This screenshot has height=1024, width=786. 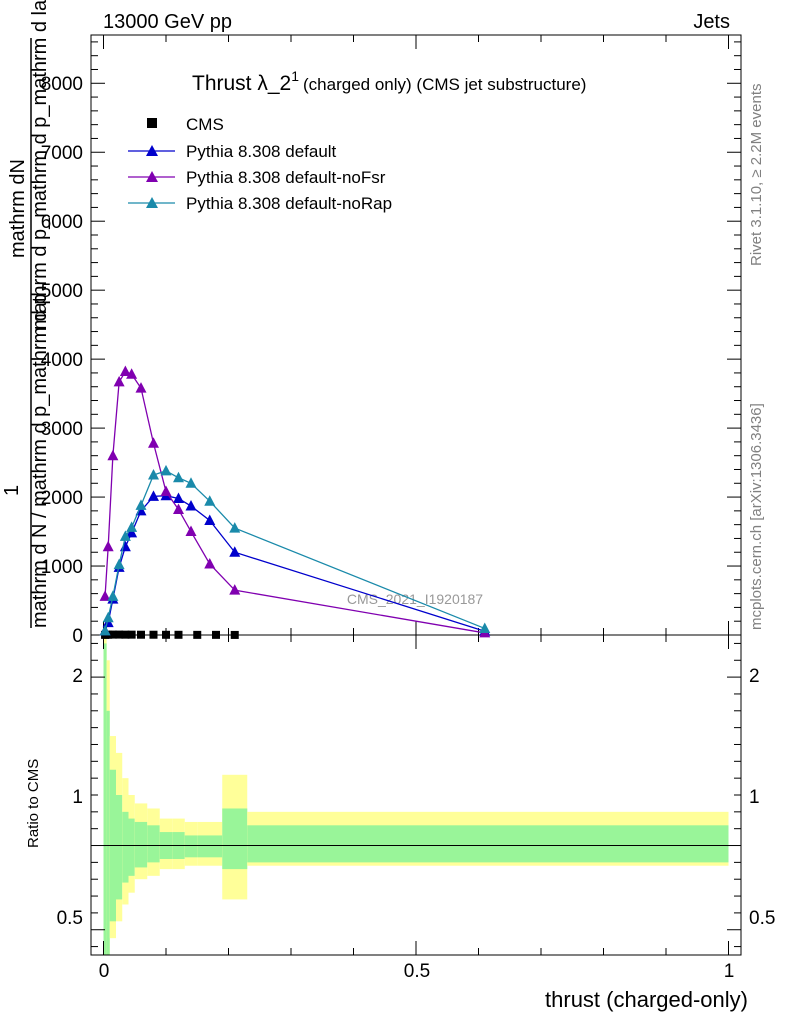 What do you see at coordinates (62, 567) in the screenshot?
I see `y-tick-label-1000: 1000` at bounding box center [62, 567].